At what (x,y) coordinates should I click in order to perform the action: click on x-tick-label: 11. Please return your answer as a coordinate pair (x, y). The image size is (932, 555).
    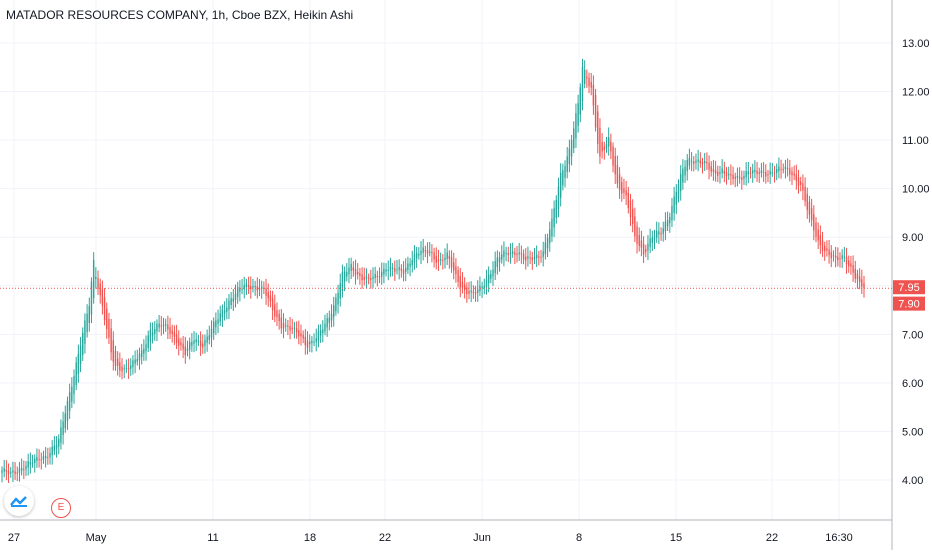
    Looking at the image, I should click on (212, 538).